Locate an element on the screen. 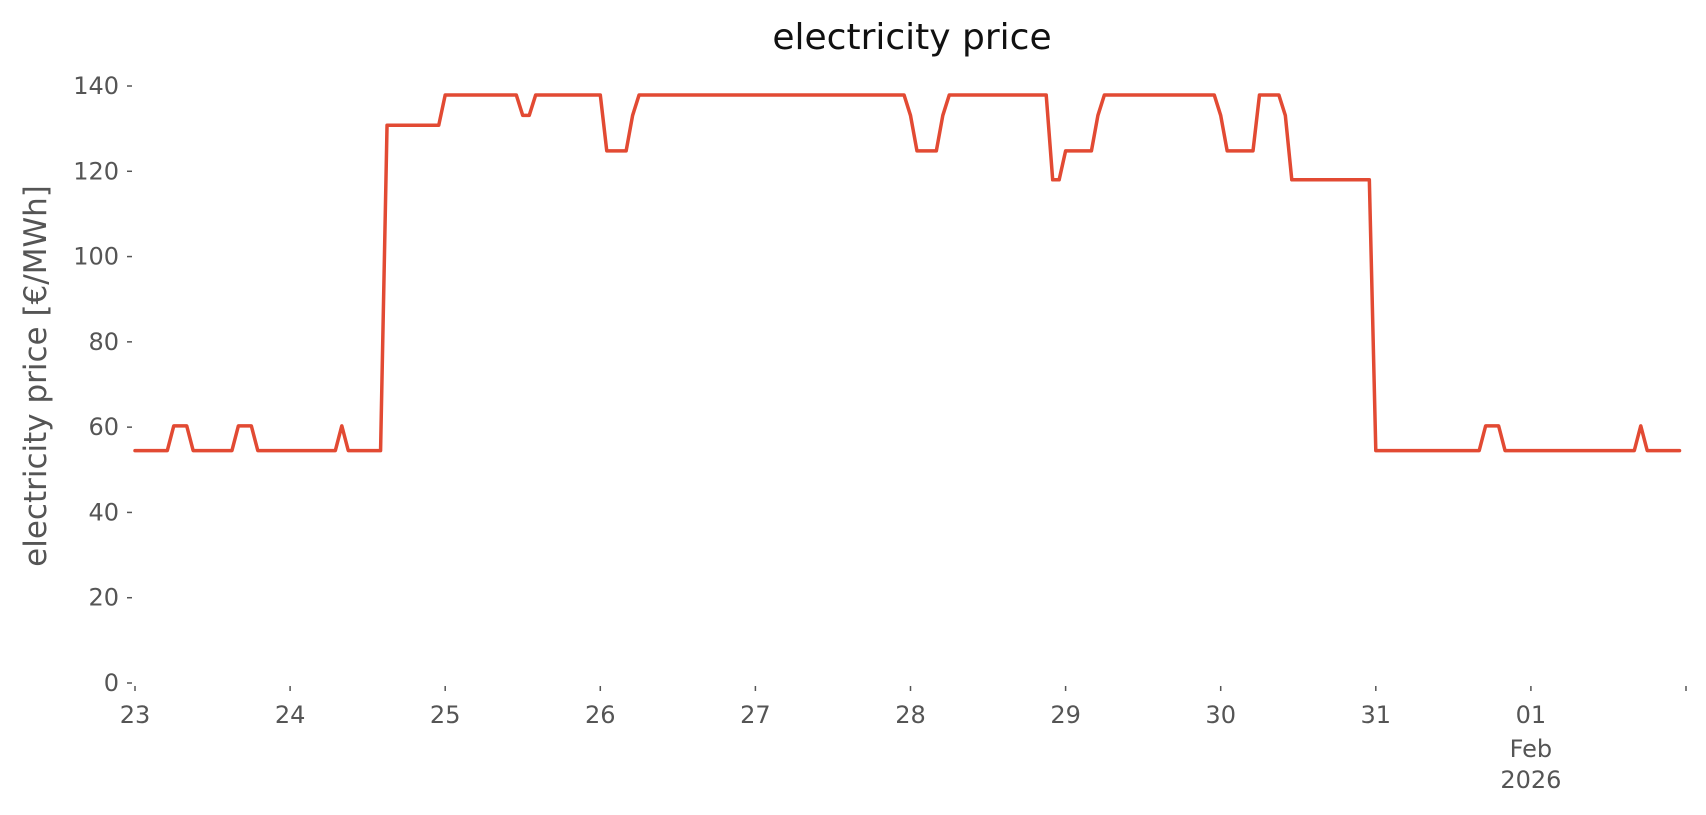 Image resolution: width=1706 pixels, height=815 pixels. x-tick-label: 28 is located at coordinates (910, 715).